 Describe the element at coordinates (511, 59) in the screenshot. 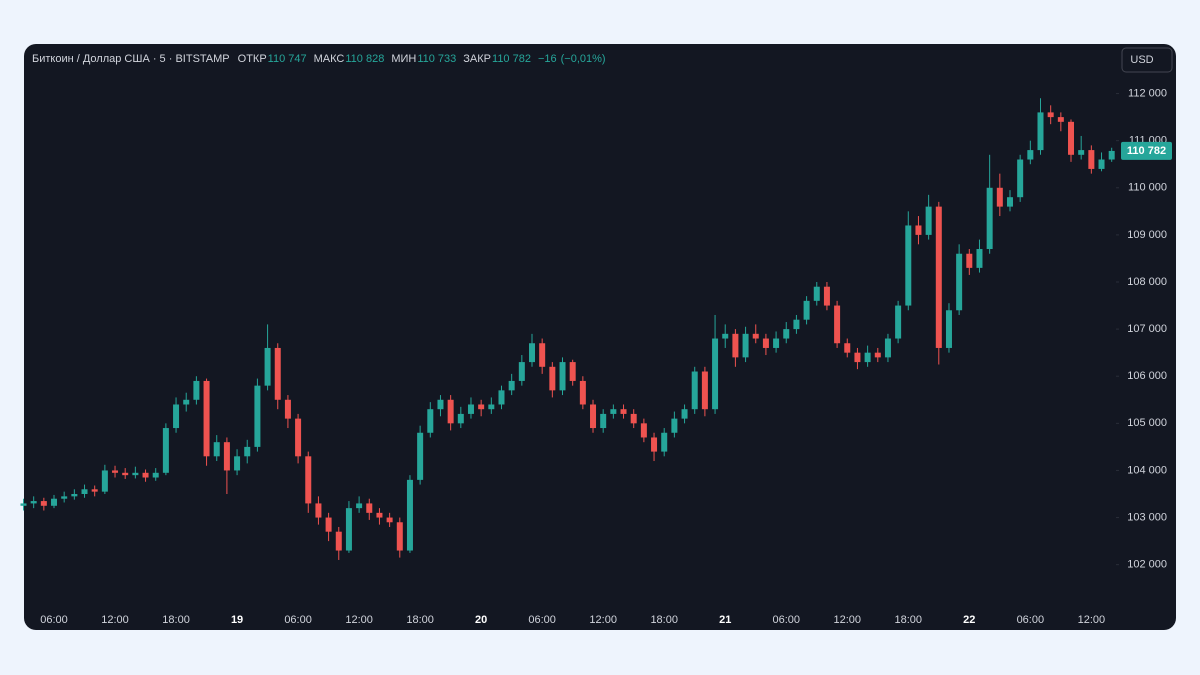

I see `legend-value: 110 782` at that location.